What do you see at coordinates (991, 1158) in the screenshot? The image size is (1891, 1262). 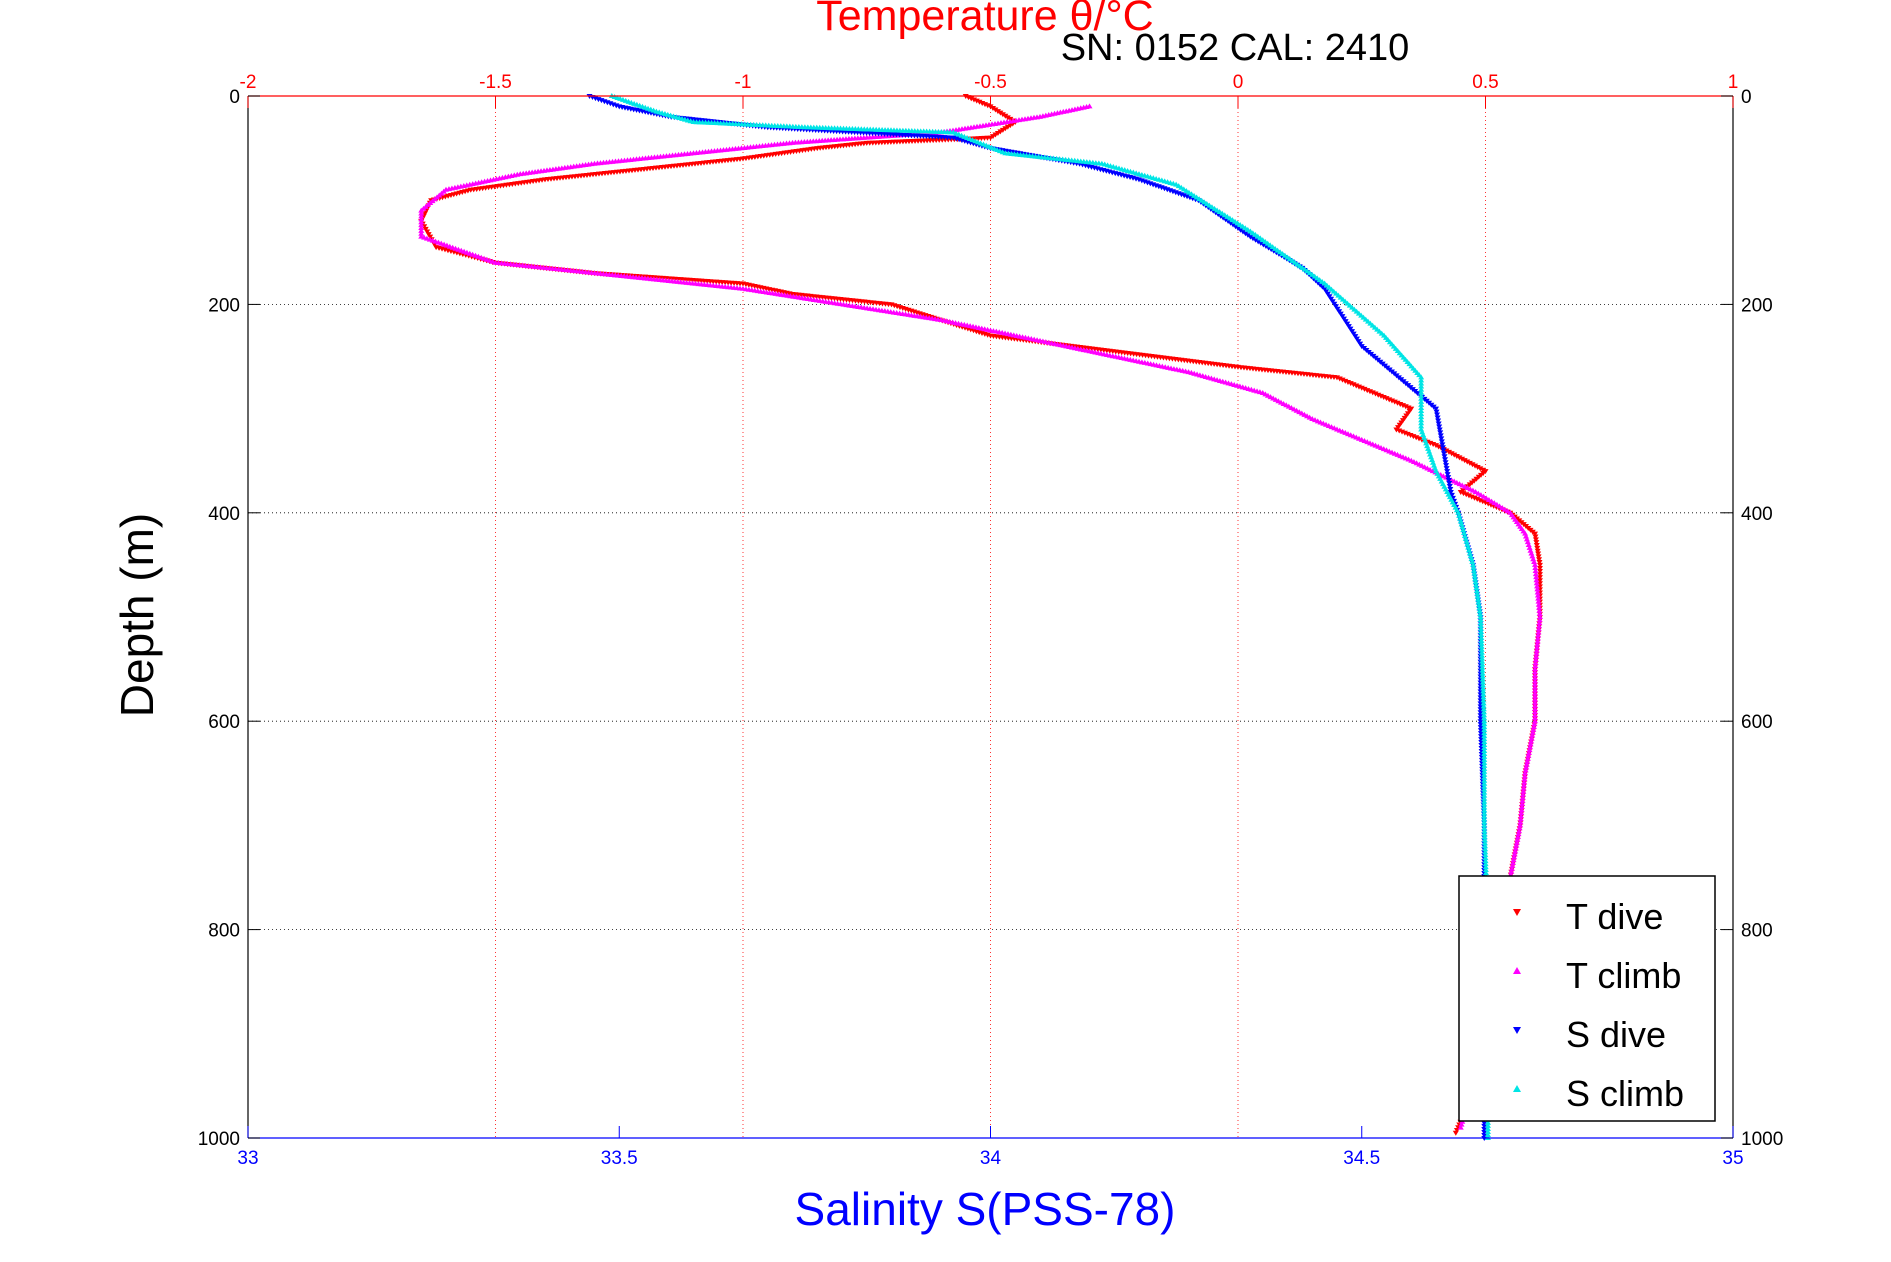 I see `x-tick-label: 34` at bounding box center [991, 1158].